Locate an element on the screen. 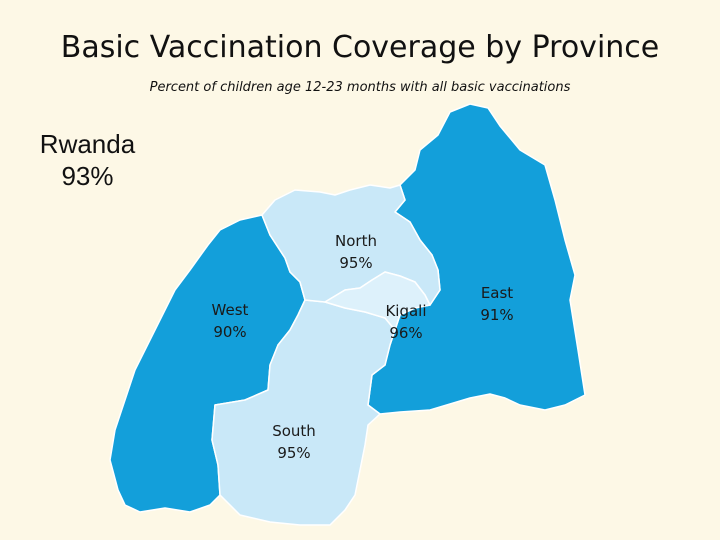 The height and width of the screenshot is (540, 720). national-summary: Rwanda 93% is located at coordinates (87, 160).